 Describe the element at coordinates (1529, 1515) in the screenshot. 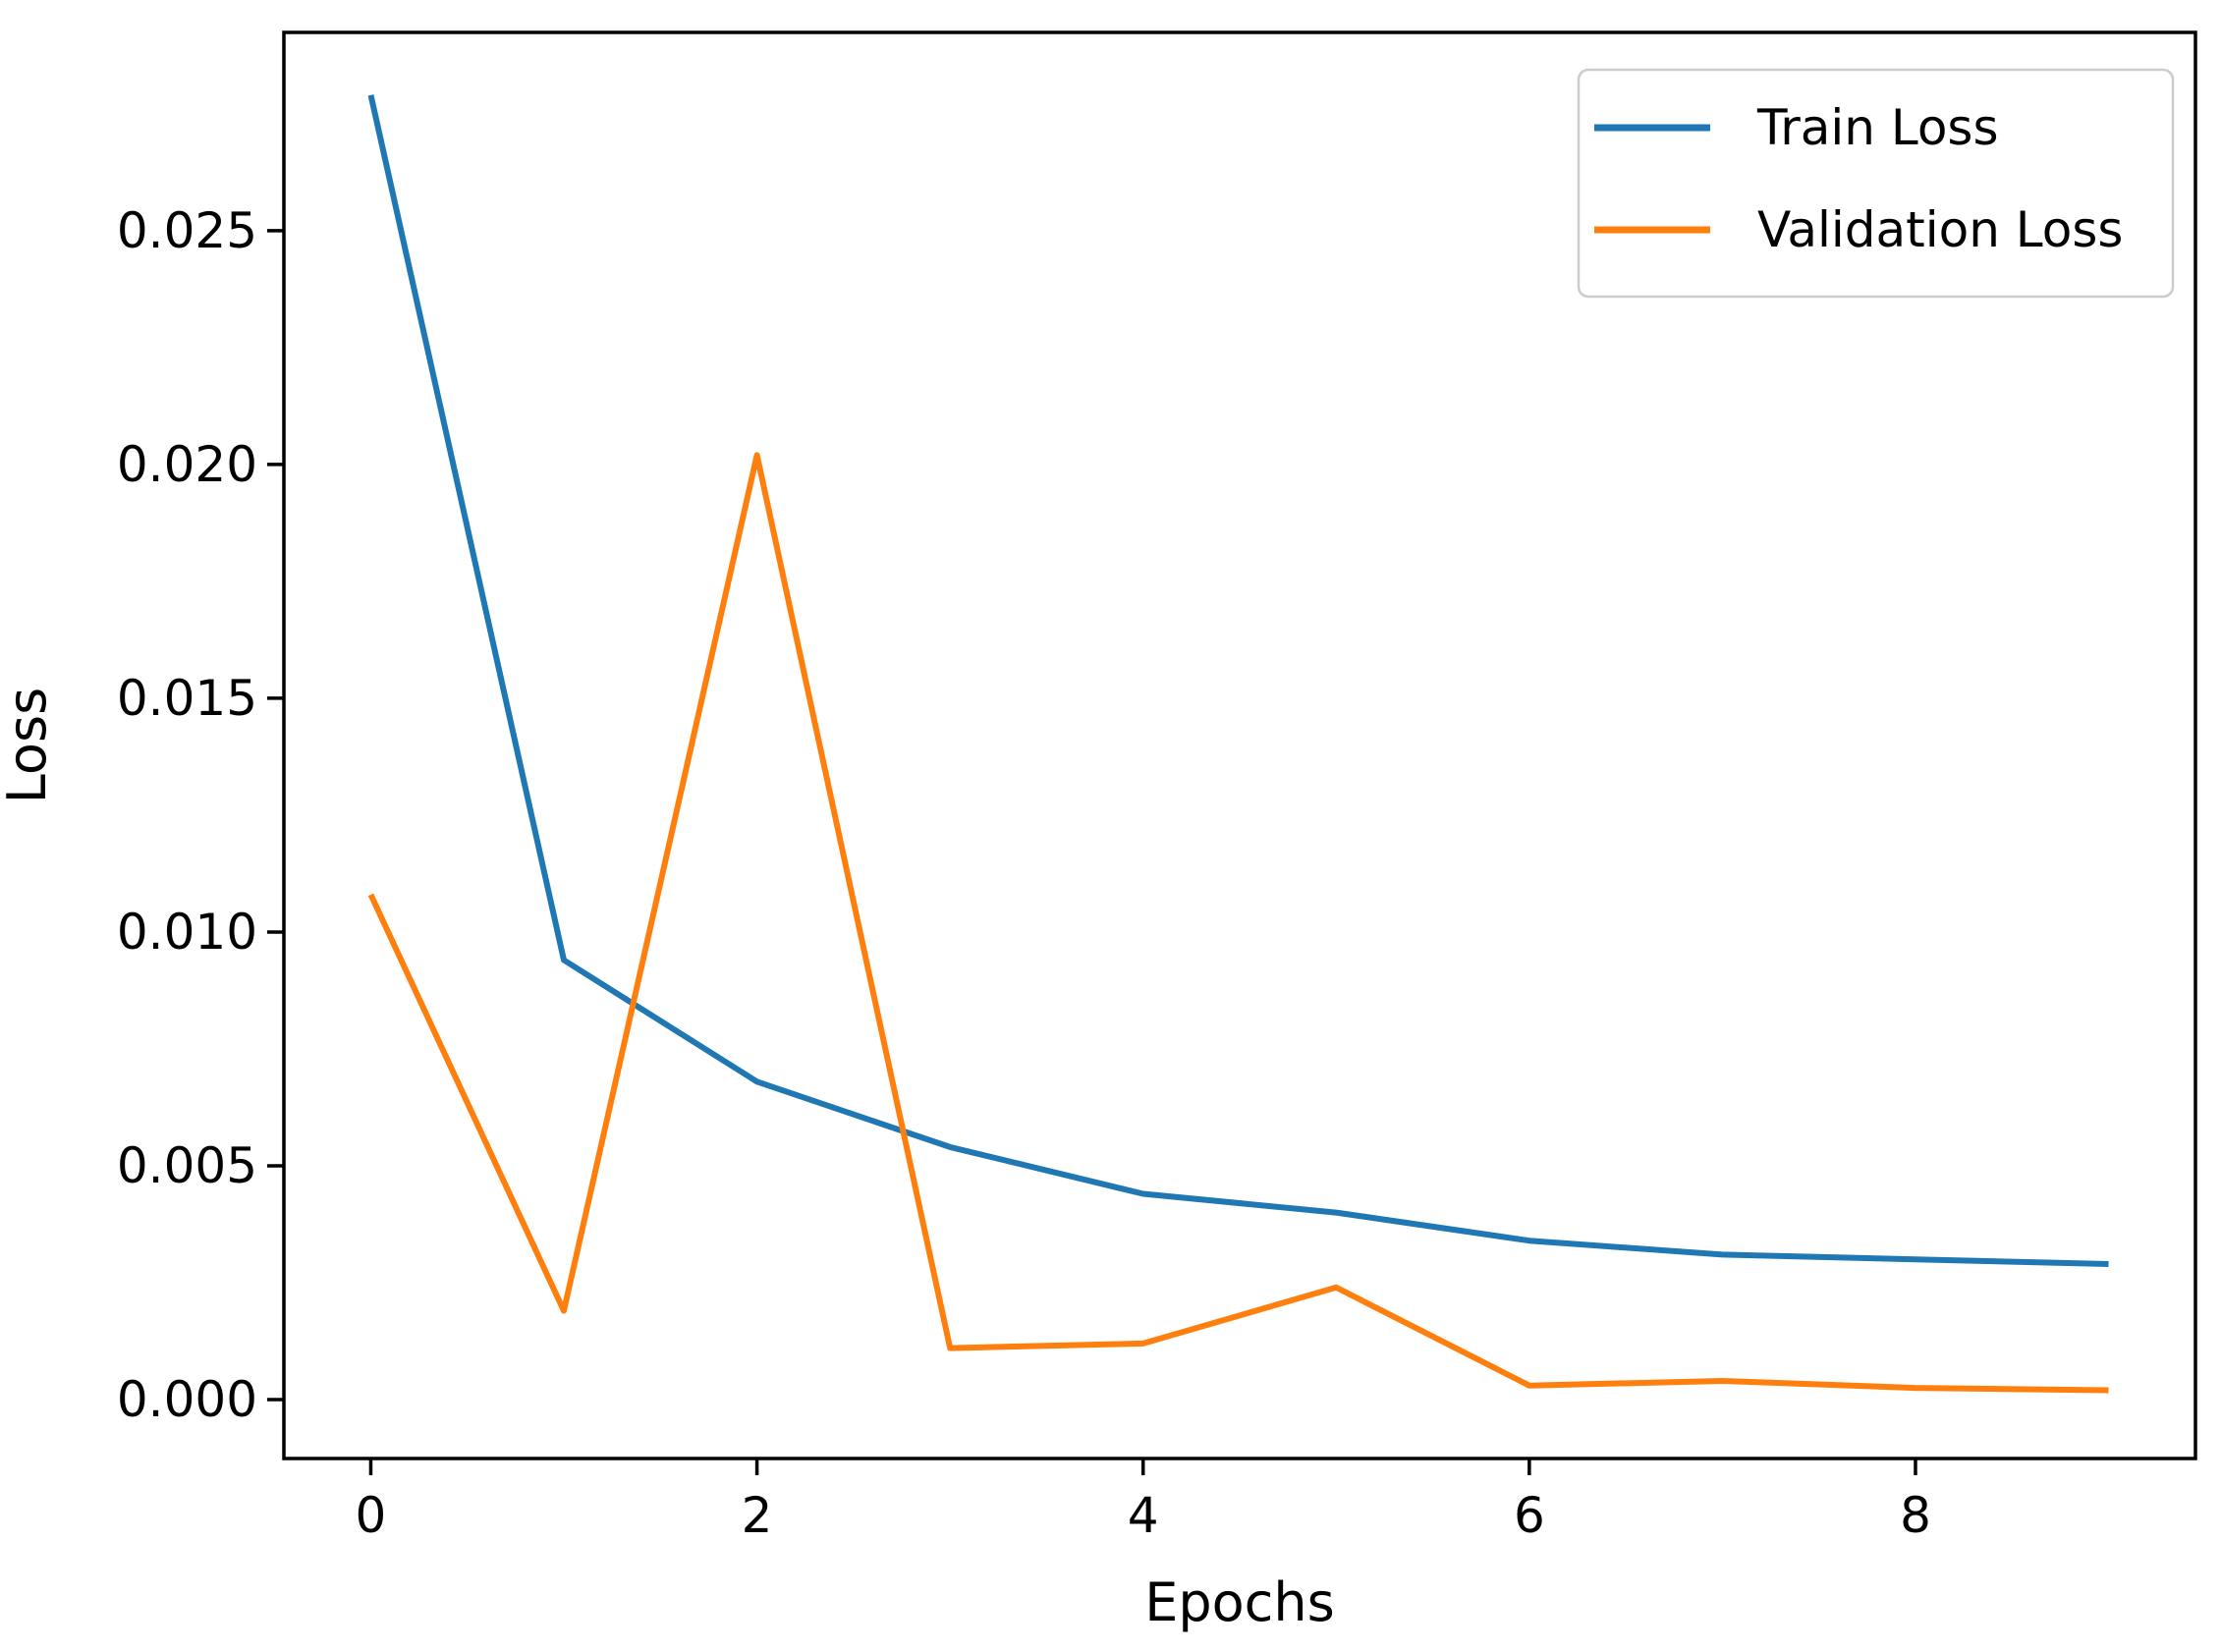

I see `x-tick-label: 6` at that location.